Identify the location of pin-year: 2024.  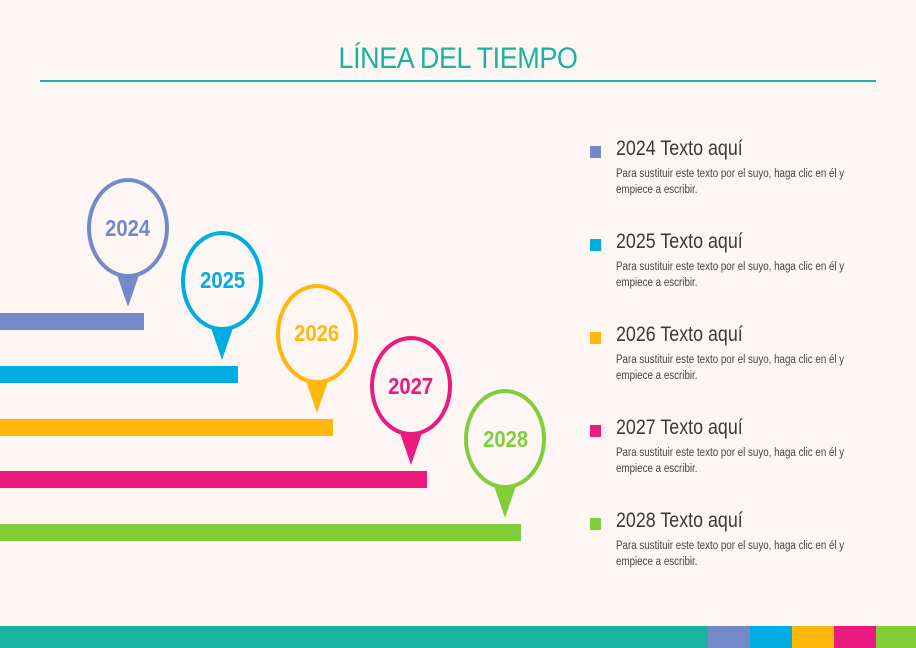
(128, 227).